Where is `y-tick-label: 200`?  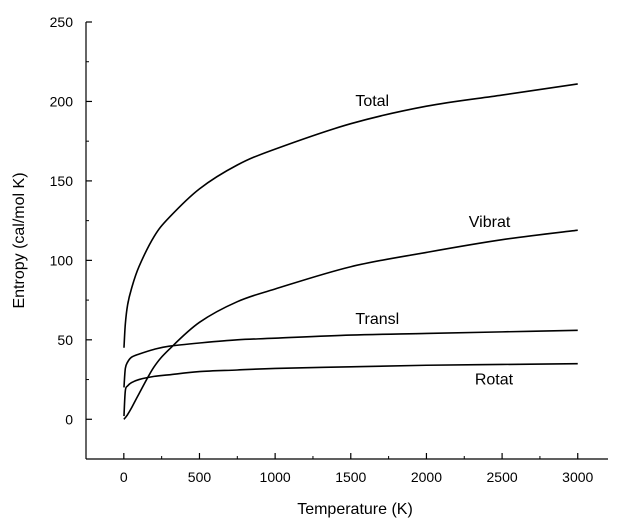
y-tick-label: 200 is located at coordinates (62, 101).